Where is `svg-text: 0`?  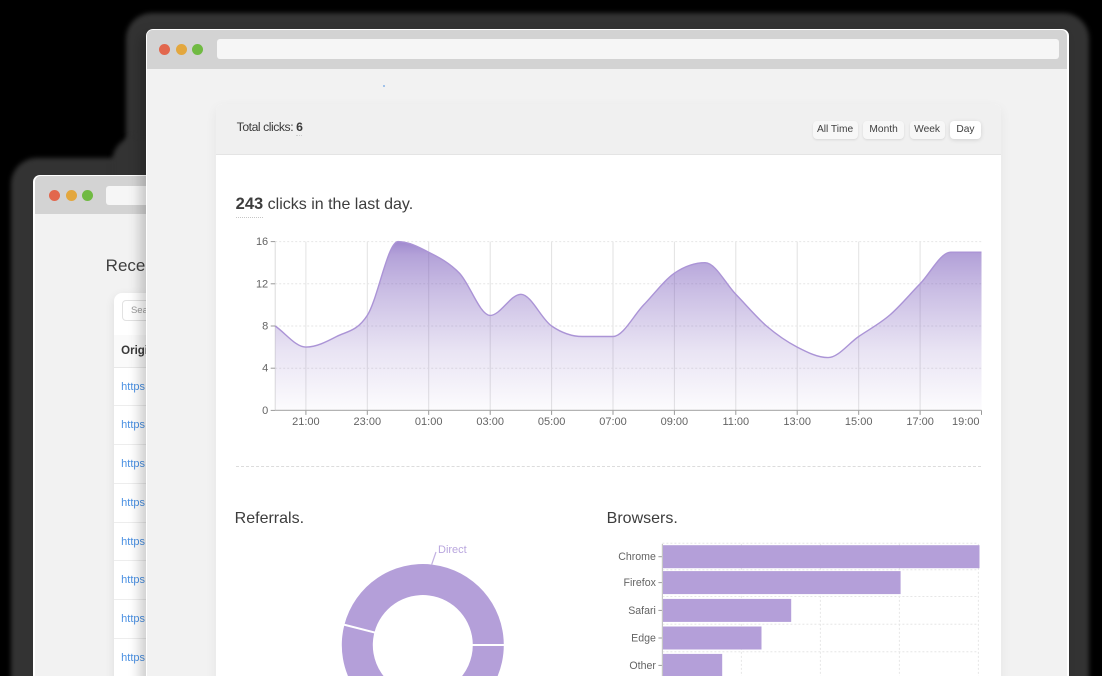
svg-text: 0 is located at coordinates (265, 411).